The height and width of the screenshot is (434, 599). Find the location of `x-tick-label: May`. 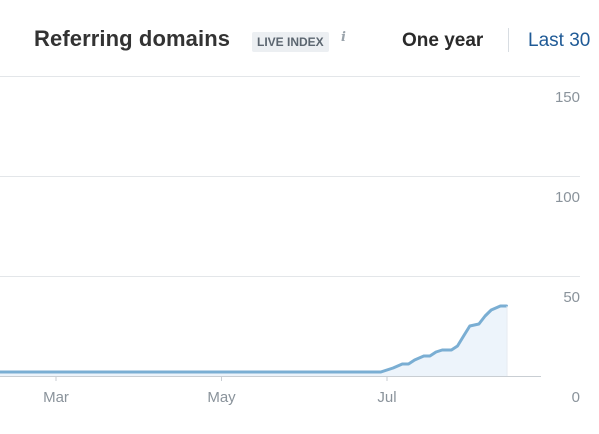

x-tick-label: May is located at coordinates (221, 397).